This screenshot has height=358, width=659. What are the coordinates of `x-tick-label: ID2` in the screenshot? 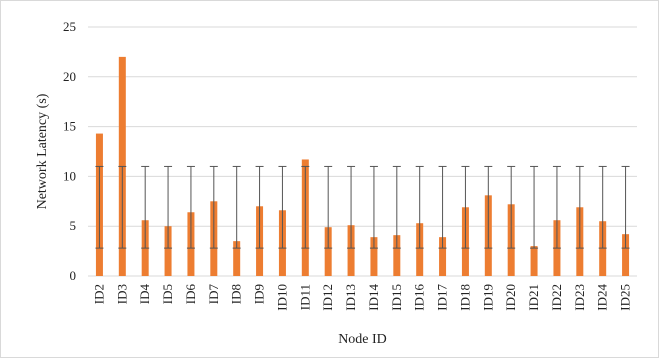 It's located at (98, 294).